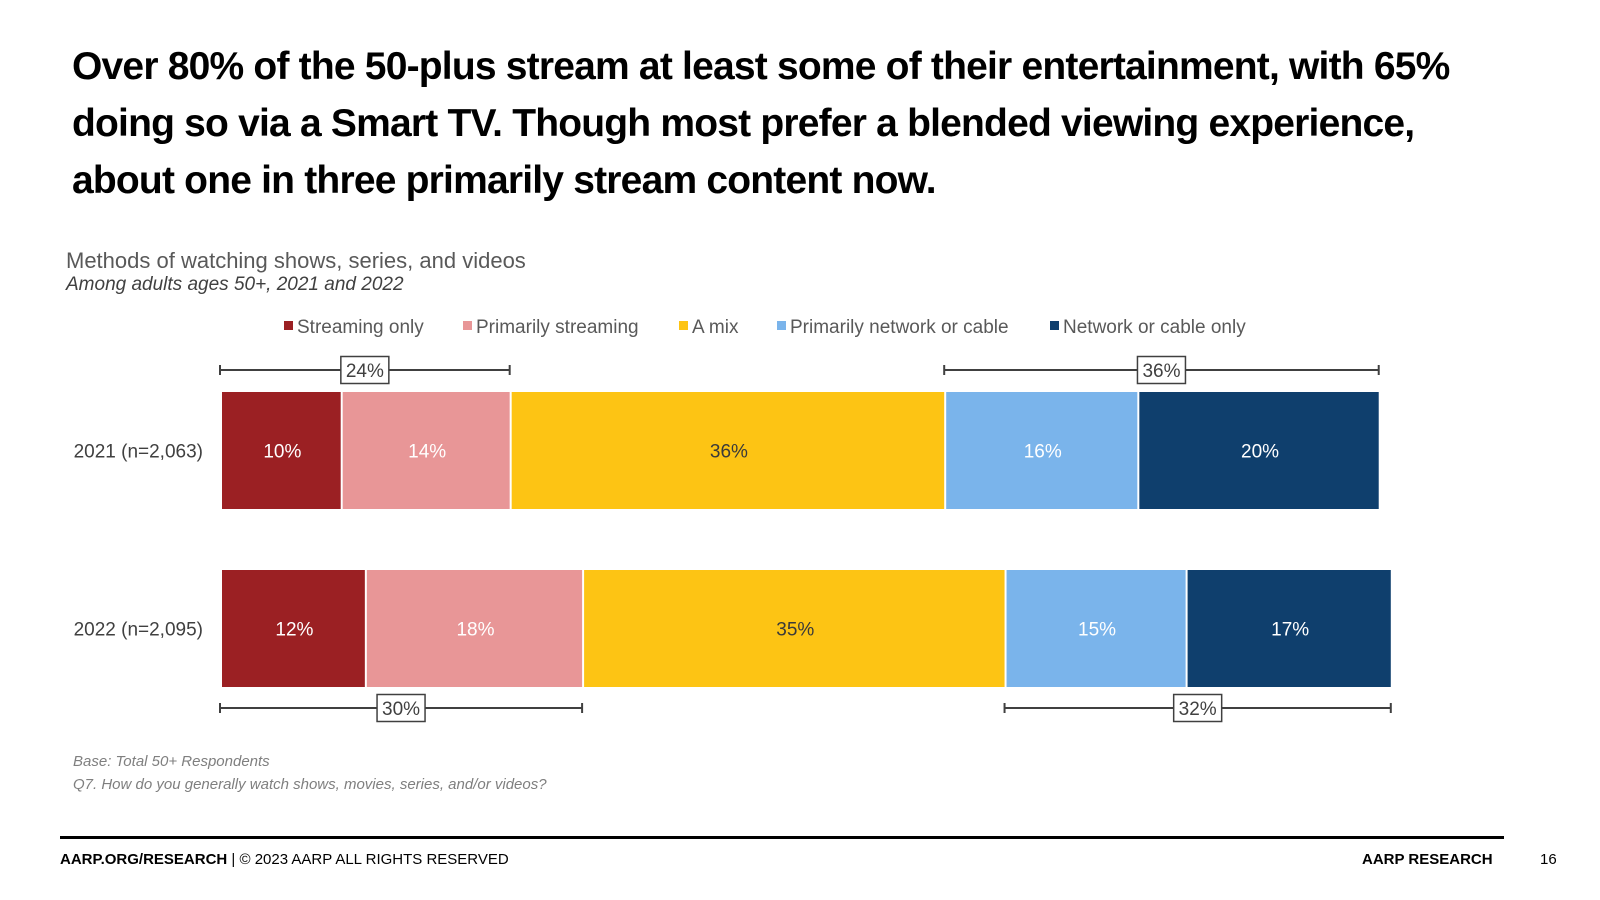 The height and width of the screenshot is (900, 1600). Describe the element at coordinates (235, 284) in the screenshot. I see `chart-subtitle: Among adults ages 50+, 2021 and 2022` at that location.